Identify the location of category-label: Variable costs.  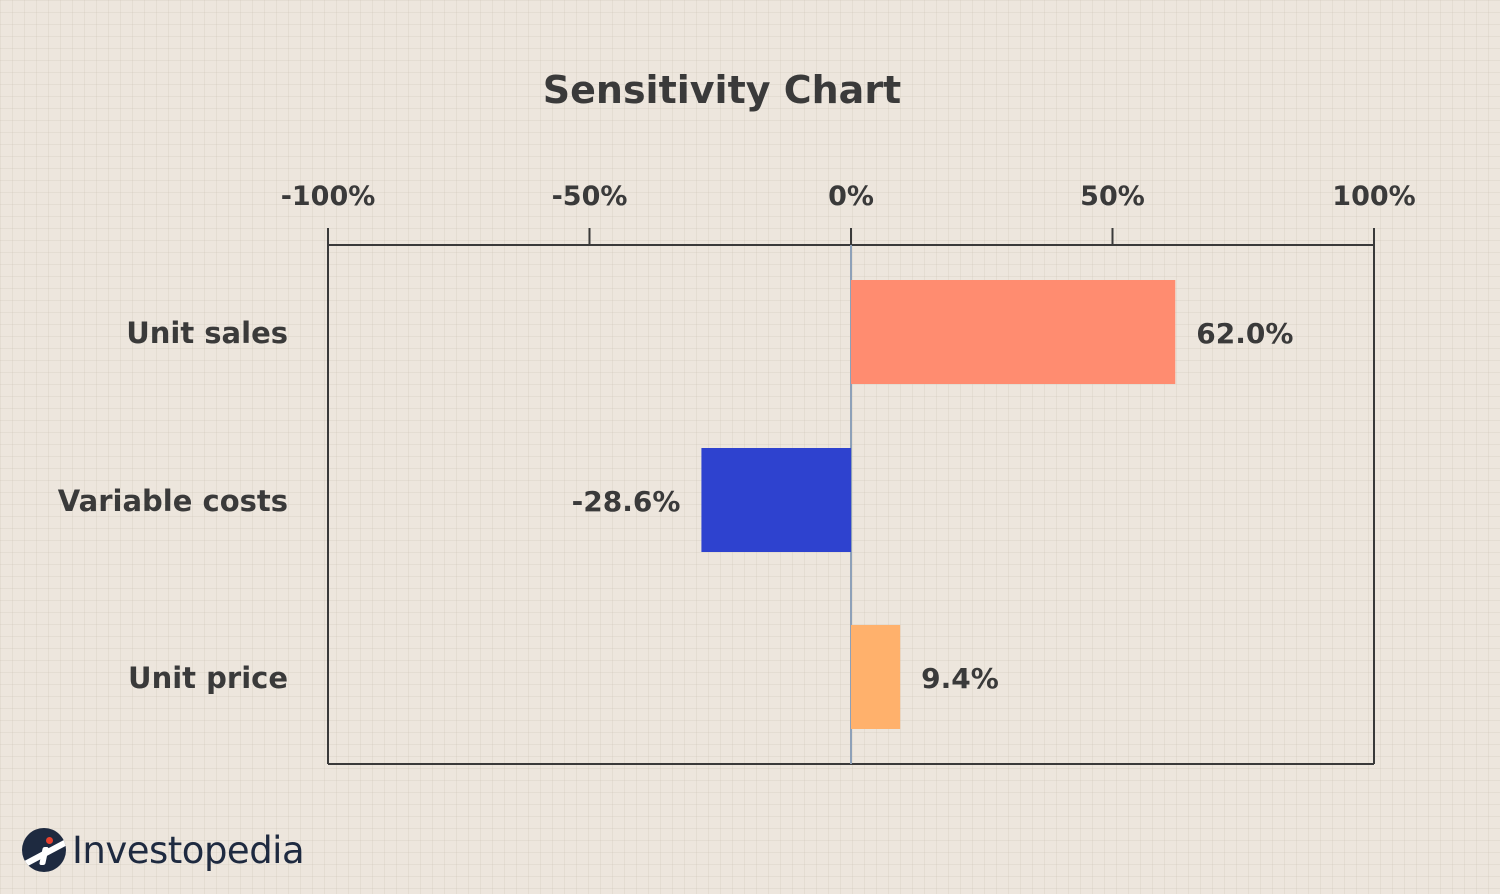
(173, 501).